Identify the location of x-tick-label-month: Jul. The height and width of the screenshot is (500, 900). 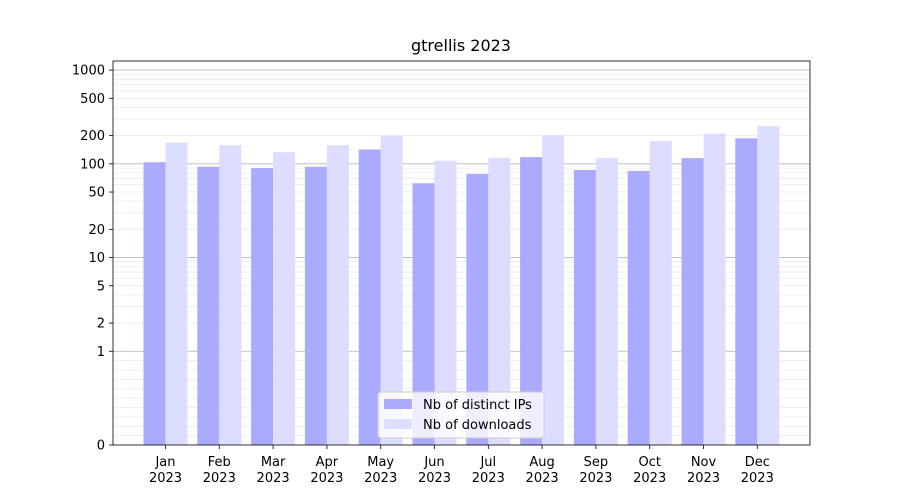
(487, 462).